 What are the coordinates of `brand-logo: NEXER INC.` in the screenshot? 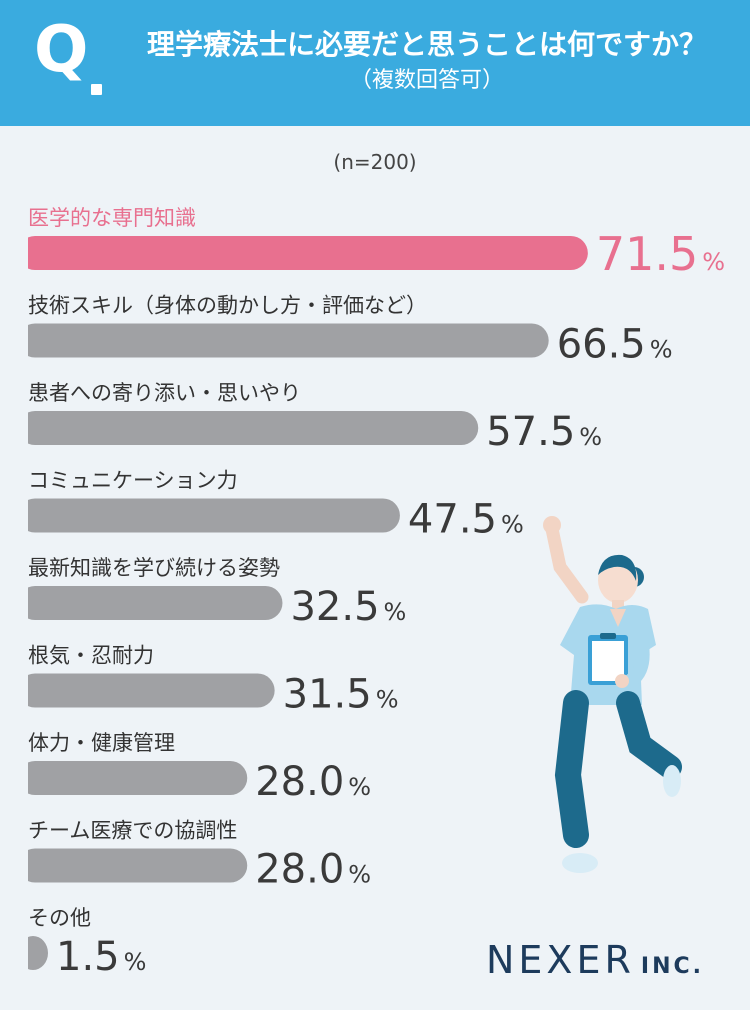 It's located at (595, 960).